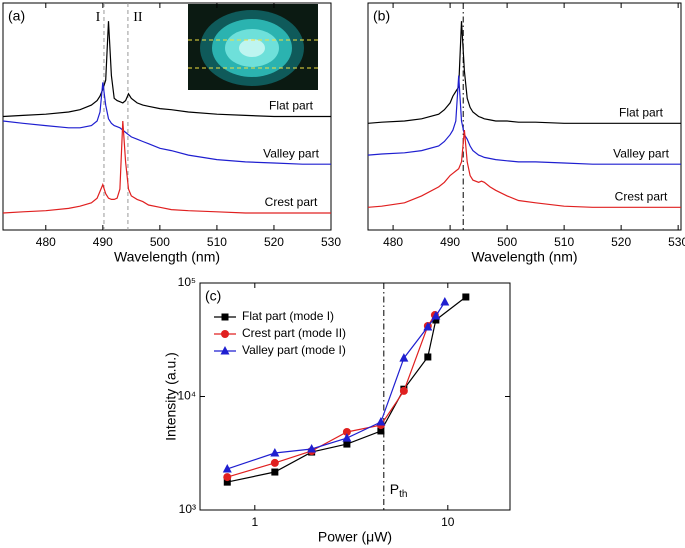  I want to click on peak-label: I, so click(98, 17).